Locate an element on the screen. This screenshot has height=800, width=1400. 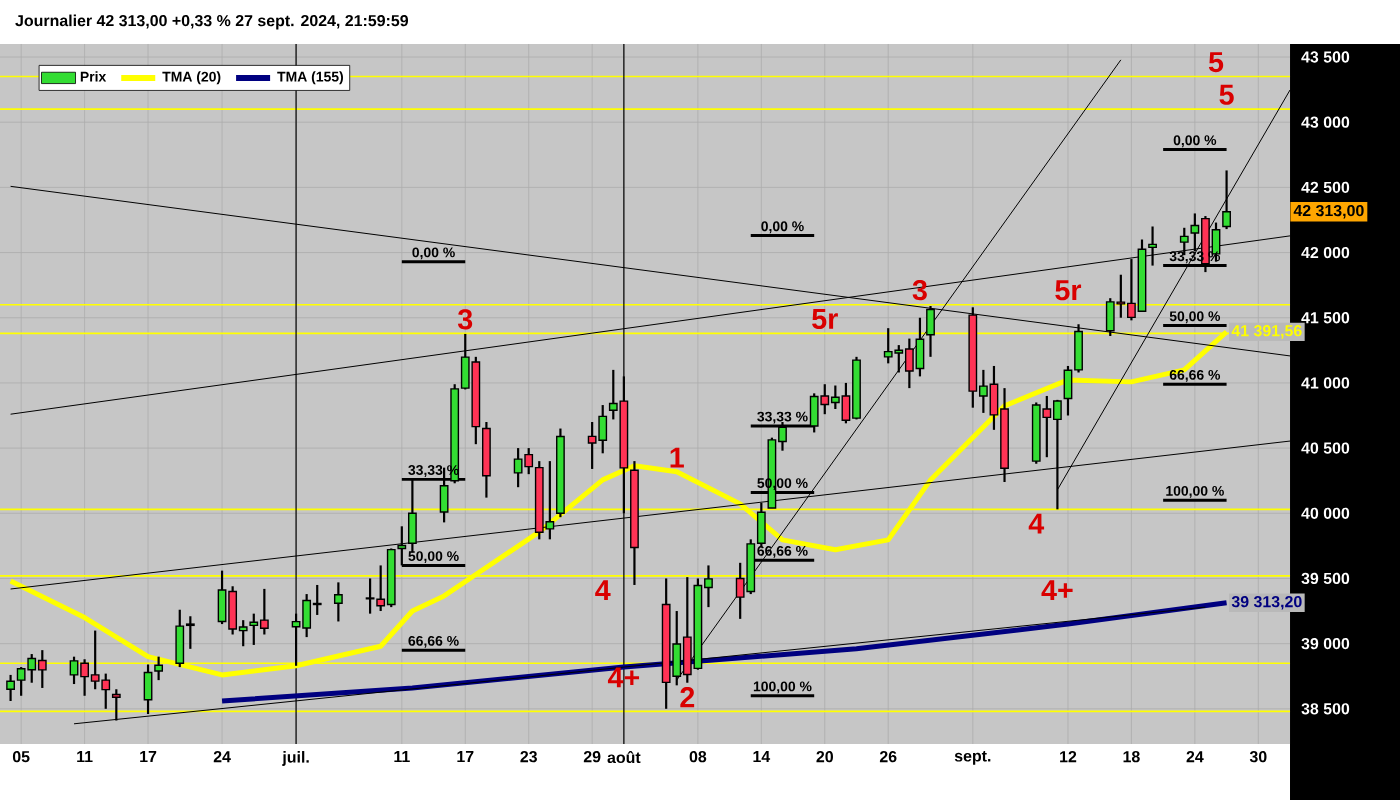
annotation: 2 is located at coordinates (687, 697).